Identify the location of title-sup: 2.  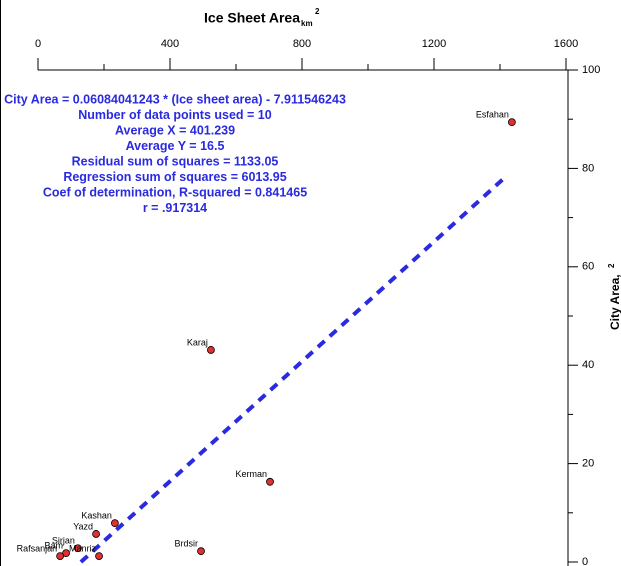
(317, 11).